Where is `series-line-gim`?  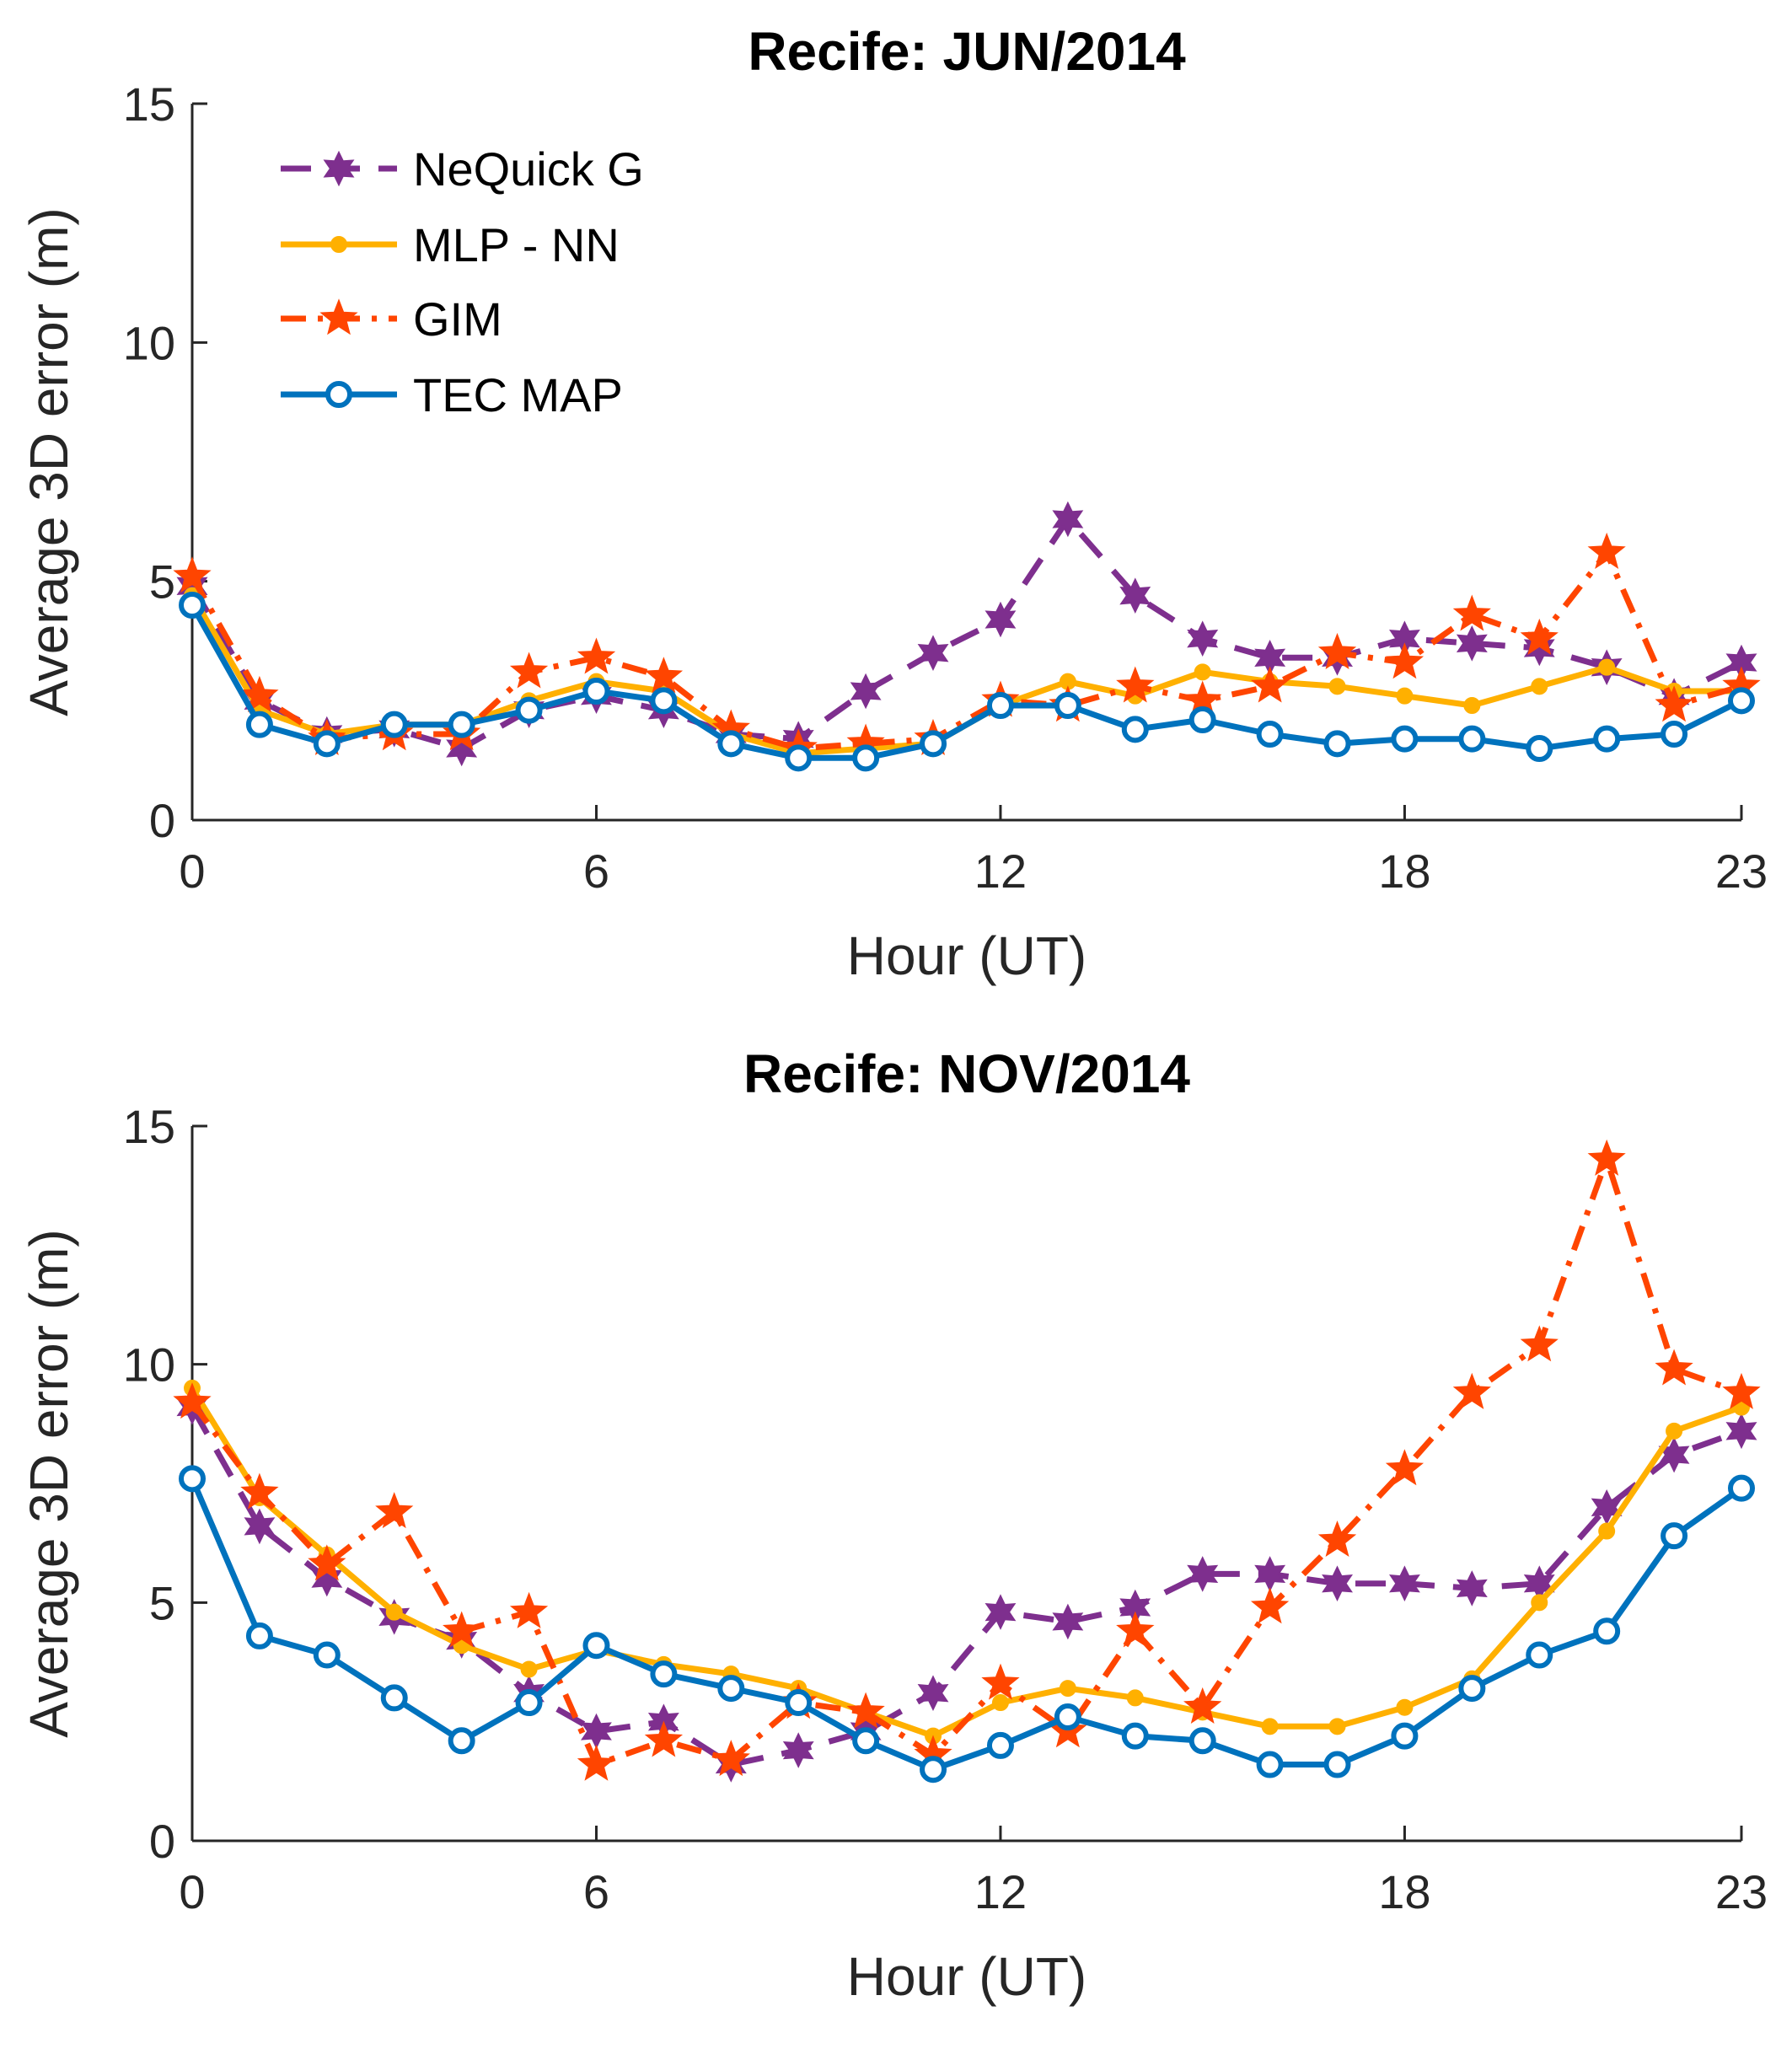 series-line-gim is located at coordinates (965, 651).